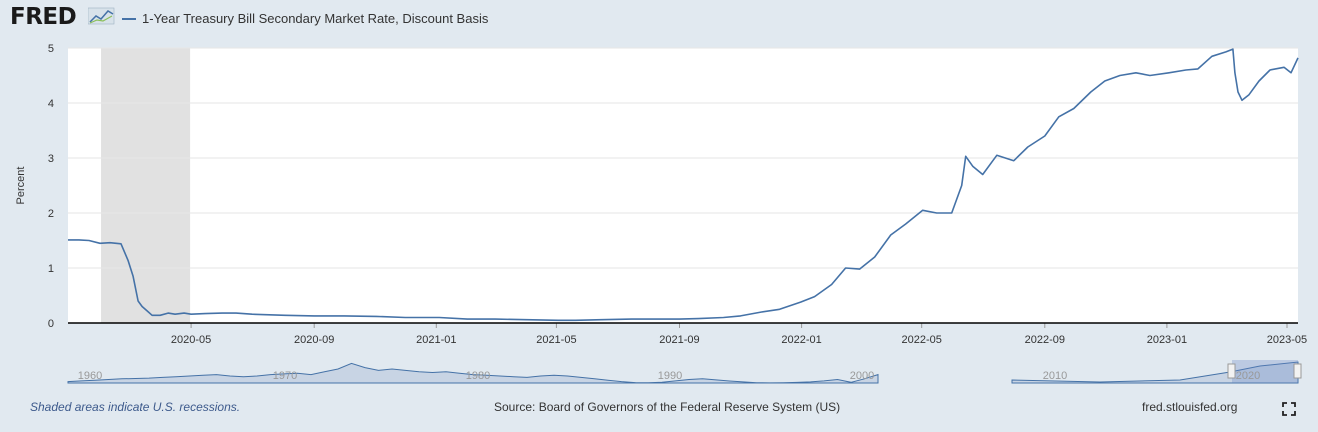 This screenshot has height=432, width=1318. I want to click on y-tick-label: 5, so click(51, 49).